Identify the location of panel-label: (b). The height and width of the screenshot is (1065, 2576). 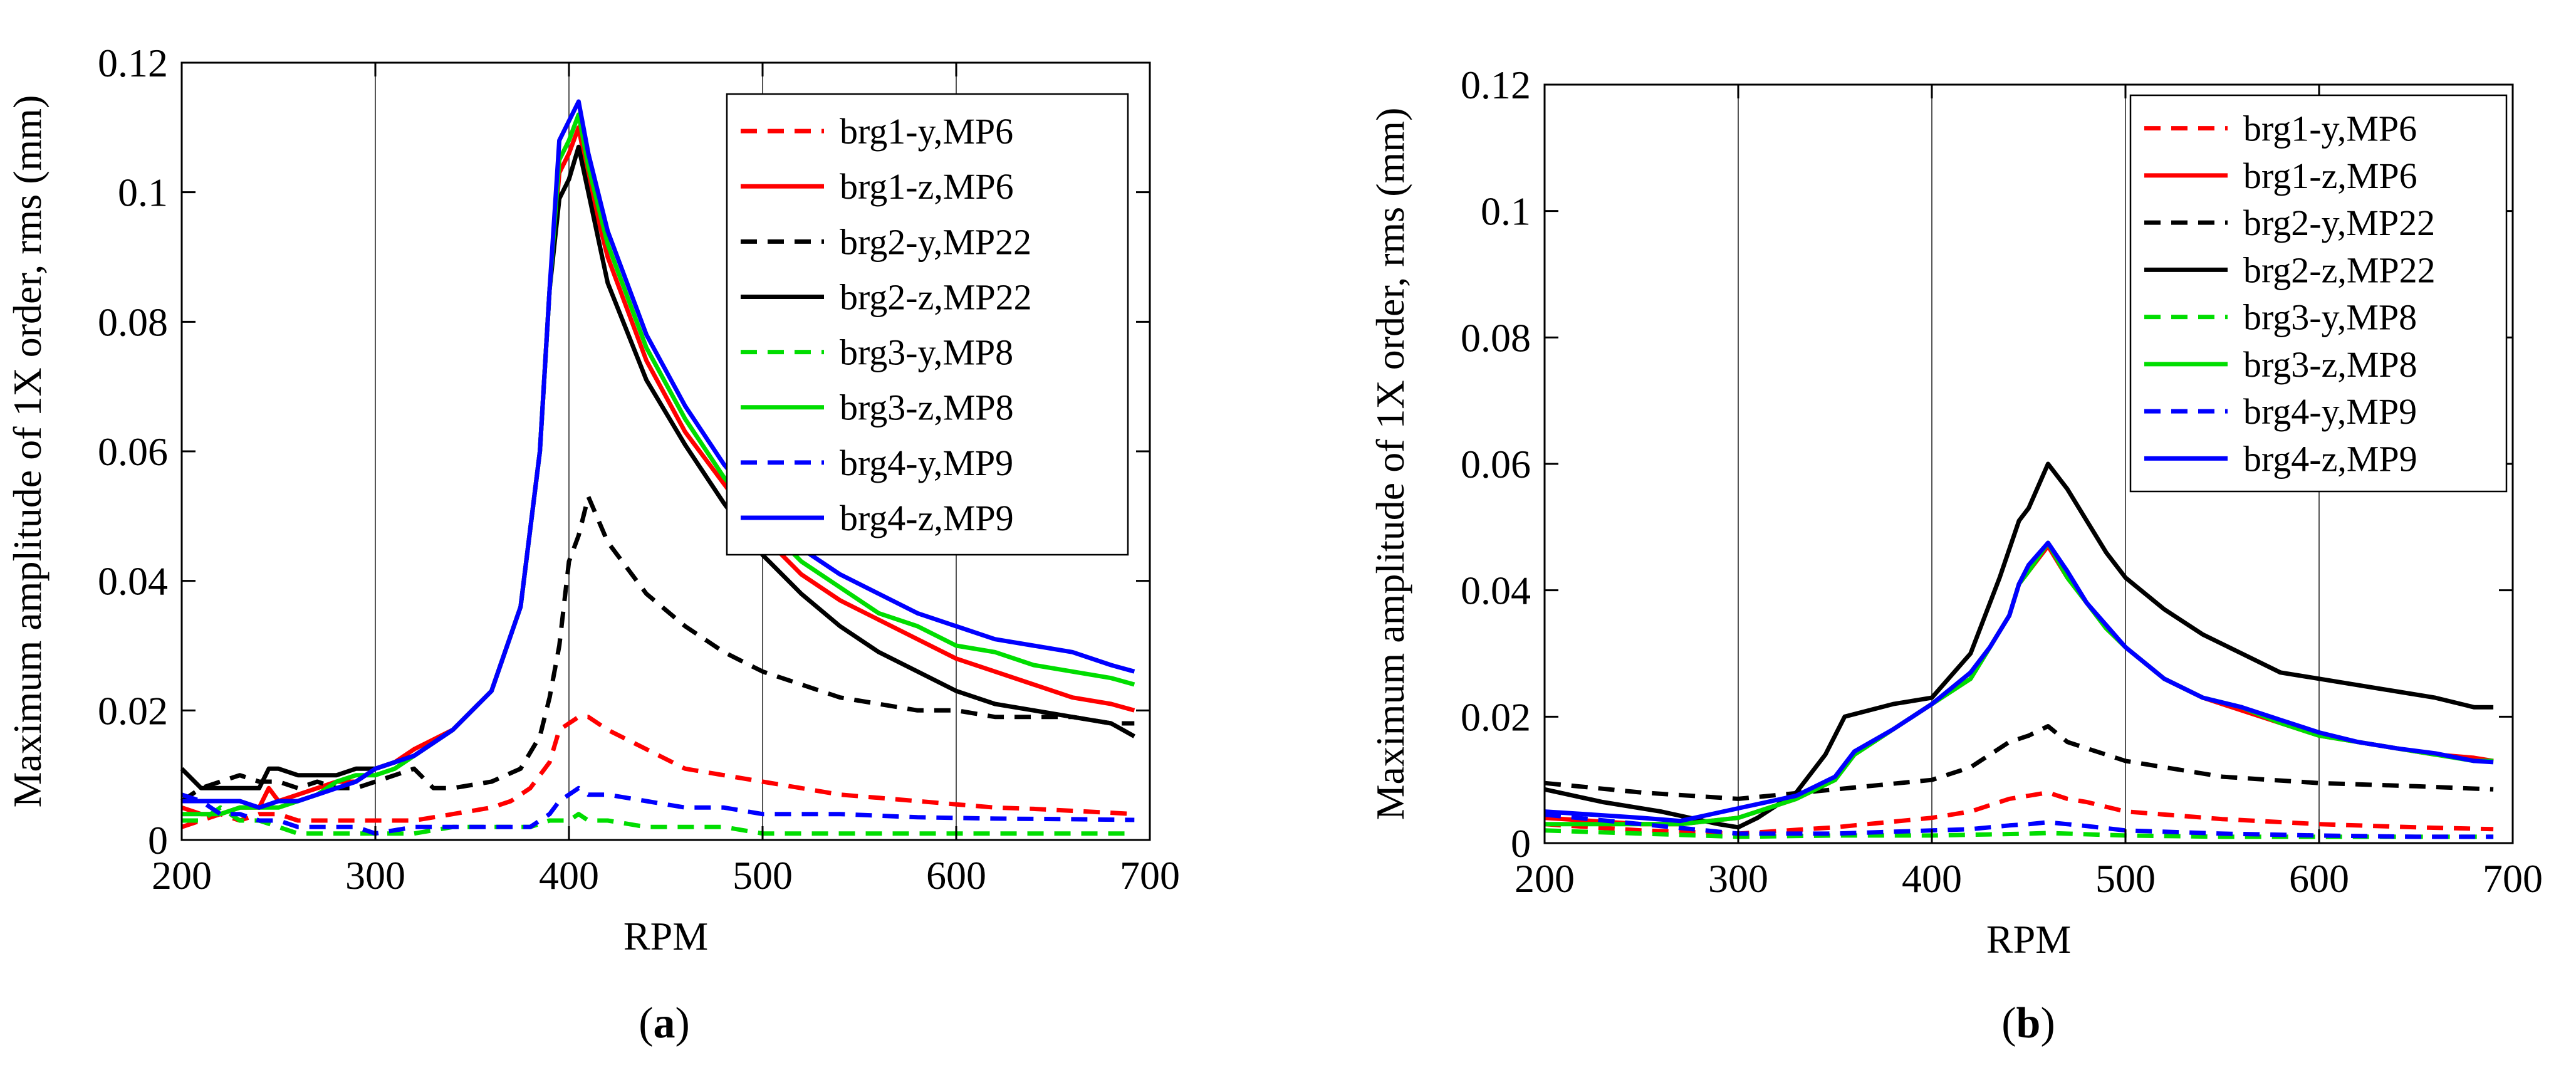
(2028, 1023).